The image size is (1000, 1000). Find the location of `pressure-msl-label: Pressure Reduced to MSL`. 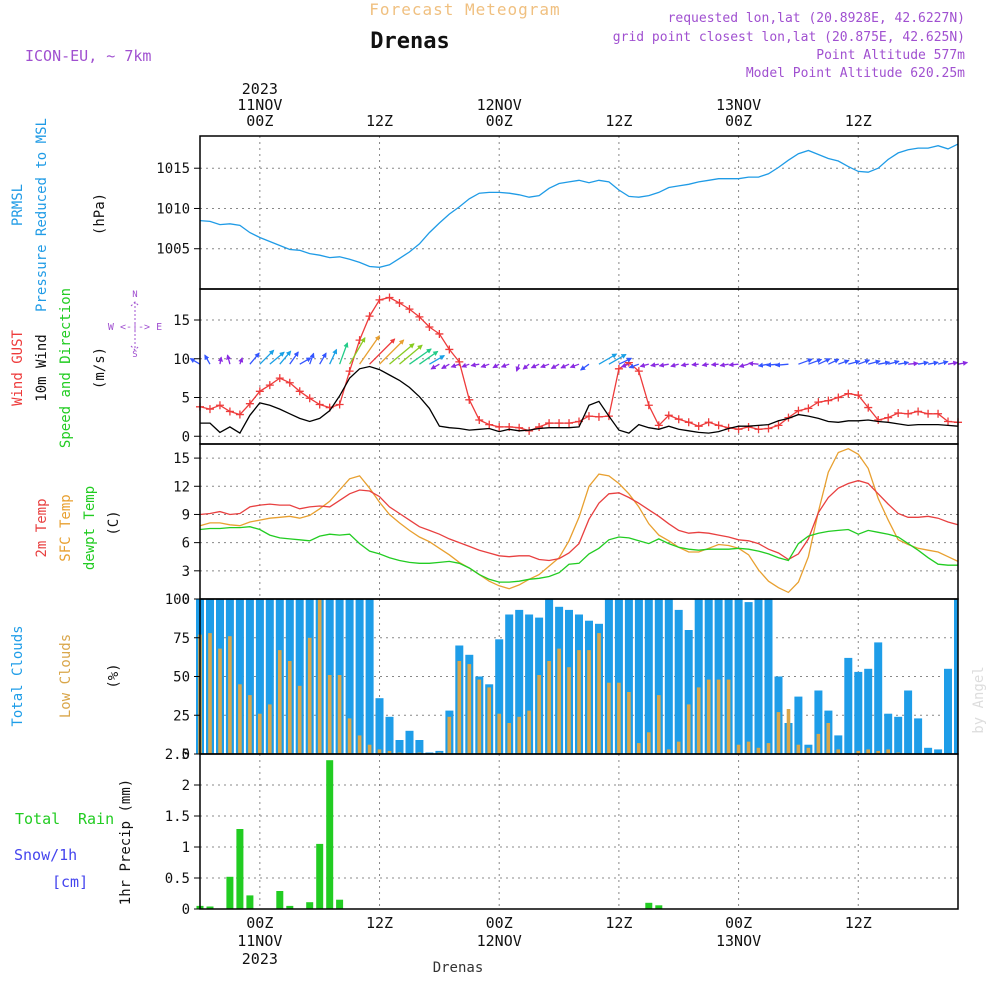

pressure-msl-label: Pressure Reduced to MSL is located at coordinates (42, 215).